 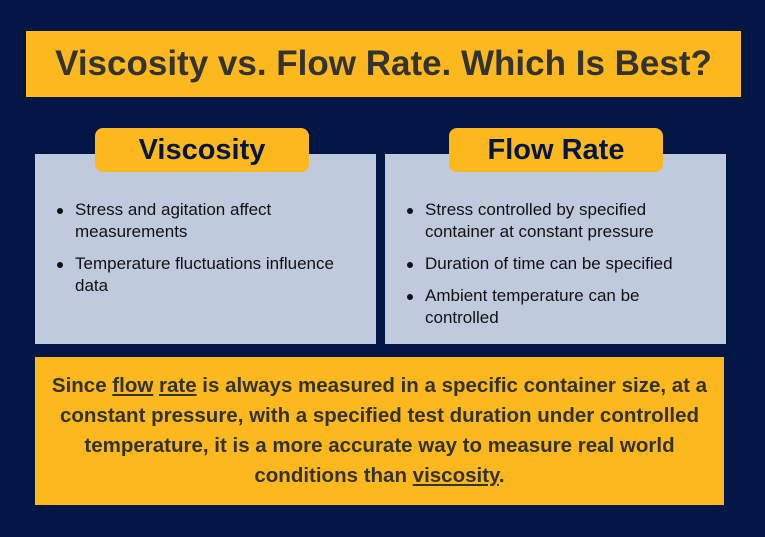 I want to click on title-banner: Viscosity vs. Flow Rate. Which Is Best?, so click(x=383, y=64).